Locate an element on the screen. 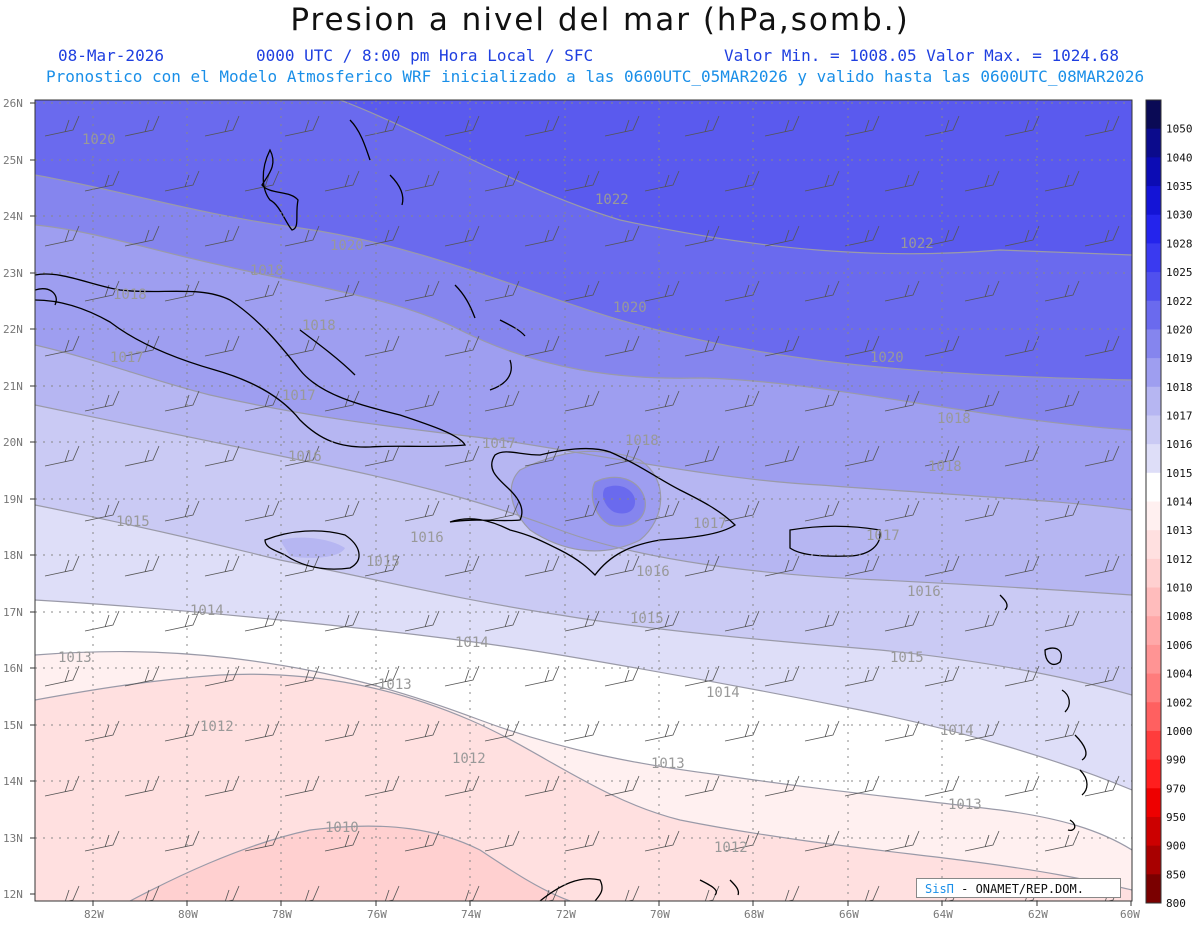 Image resolution: width=1200 pixels, height=927 pixels. colorbar-label: 1018 is located at coordinates (1179, 387).